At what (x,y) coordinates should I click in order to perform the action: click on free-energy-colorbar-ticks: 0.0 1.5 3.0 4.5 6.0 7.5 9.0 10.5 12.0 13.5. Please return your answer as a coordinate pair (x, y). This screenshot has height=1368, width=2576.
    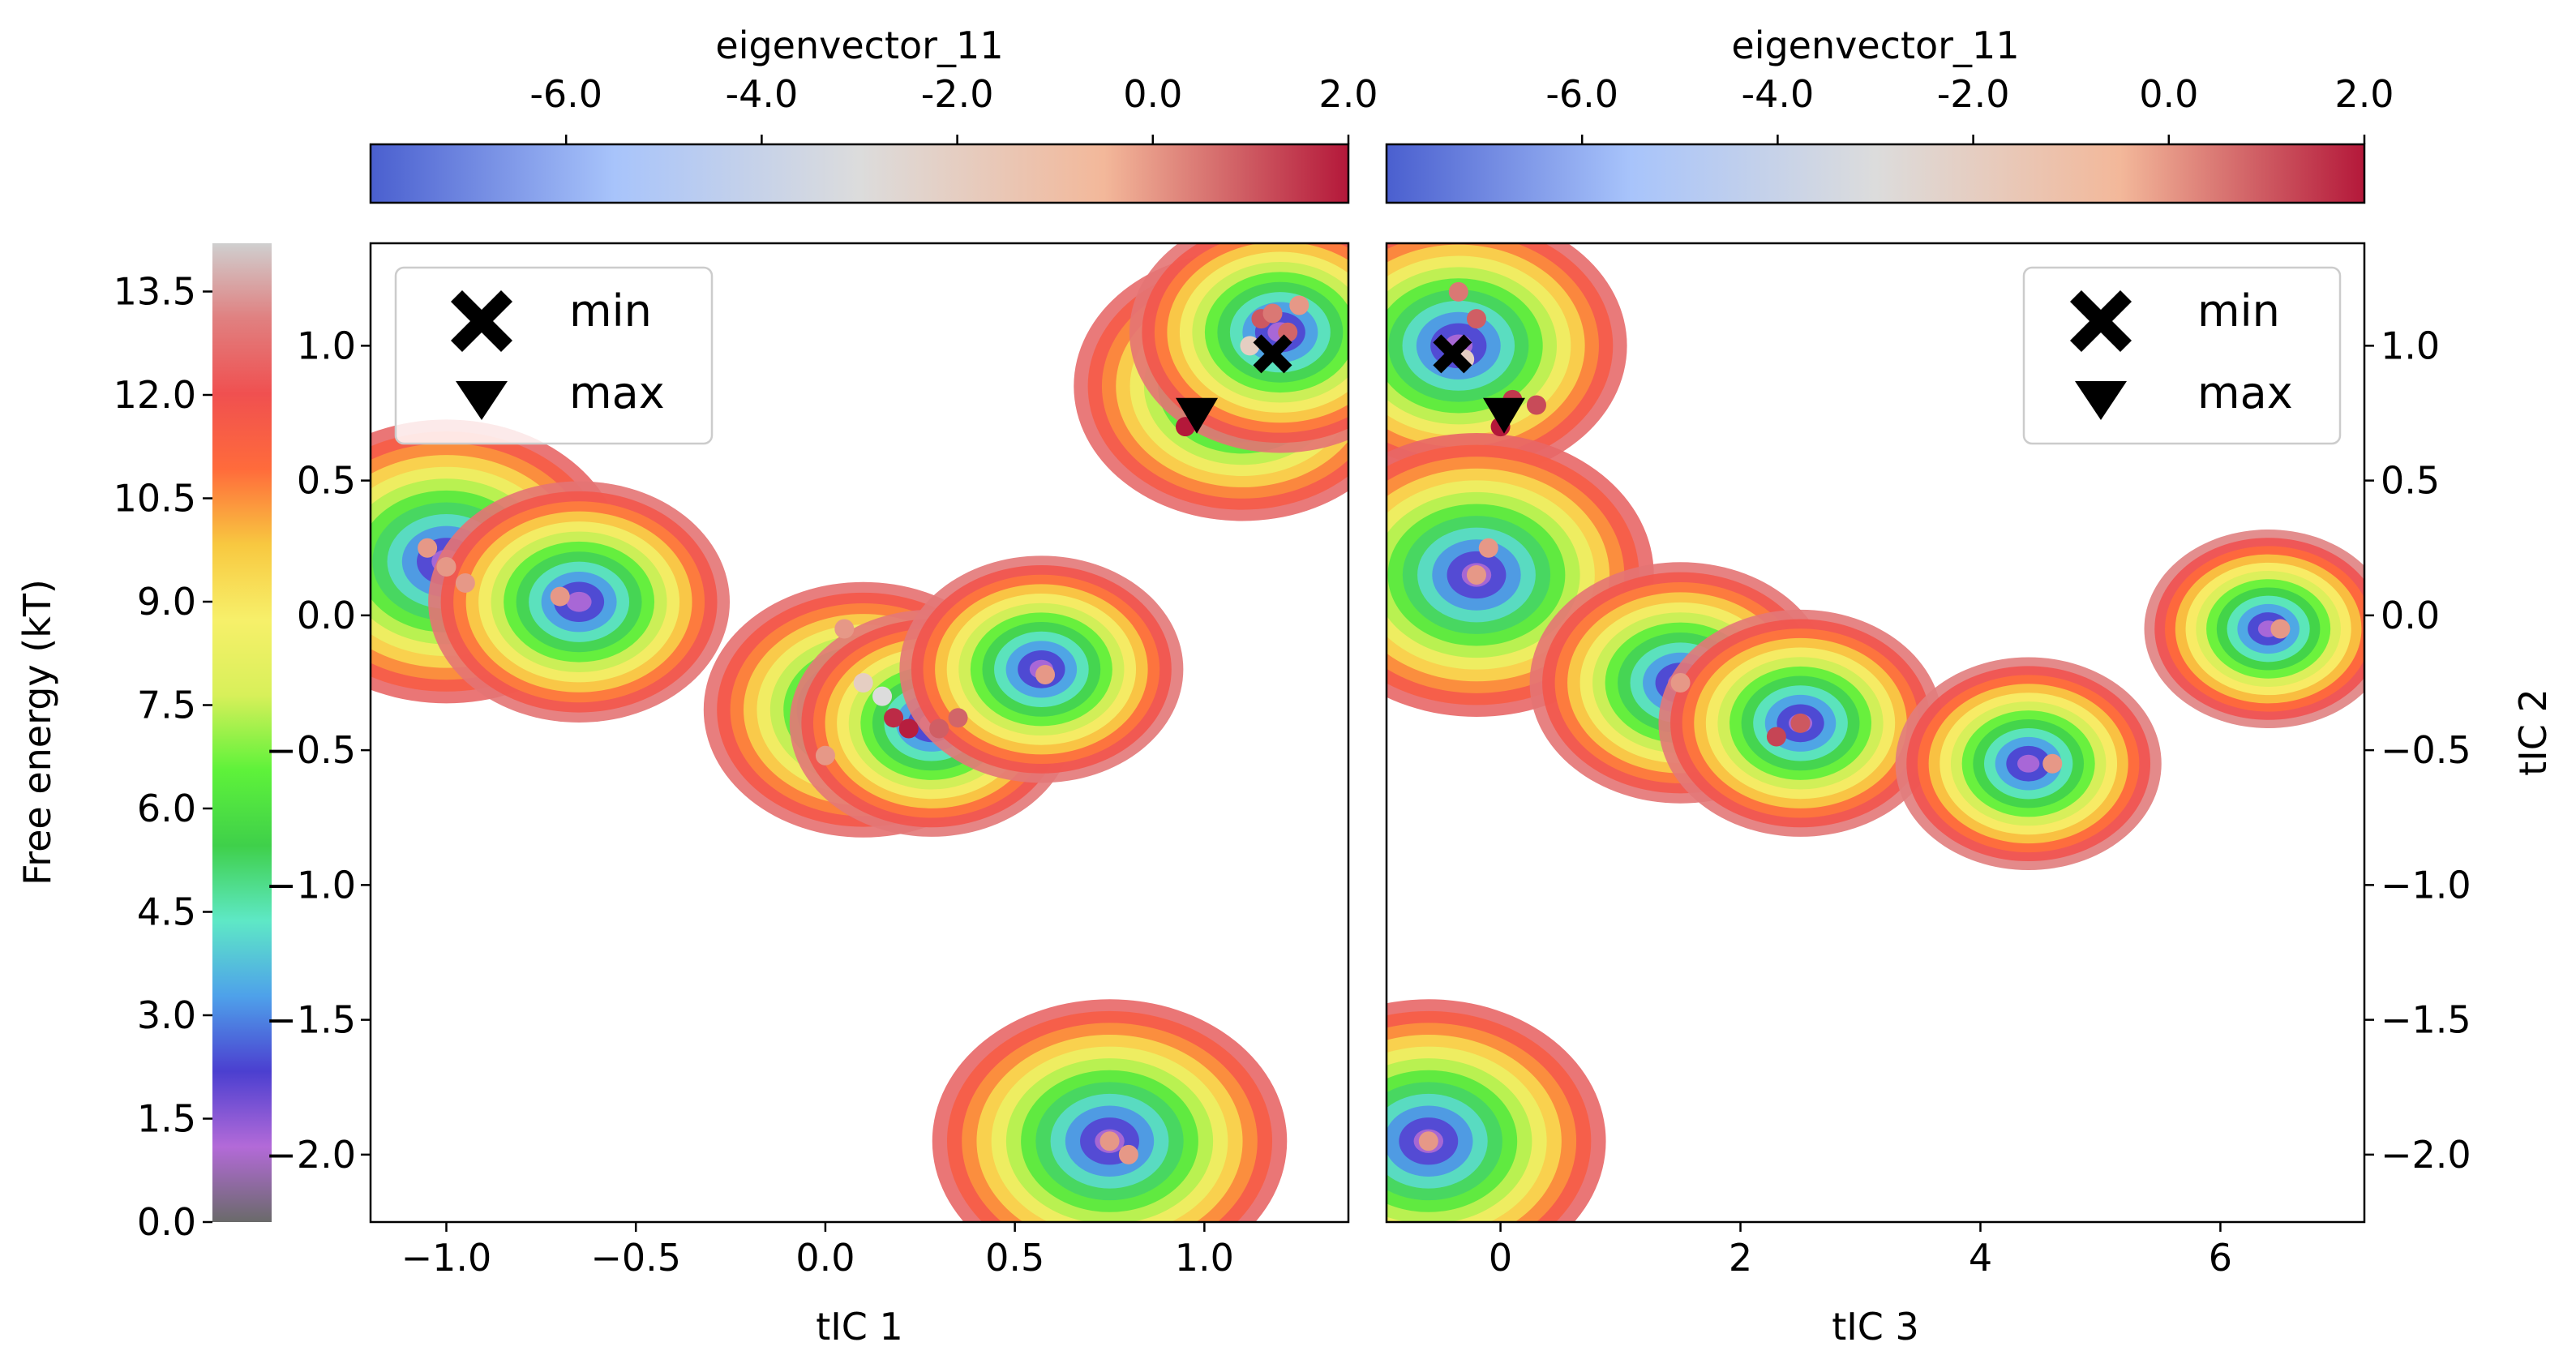
    Looking at the image, I should click on (163, 757).